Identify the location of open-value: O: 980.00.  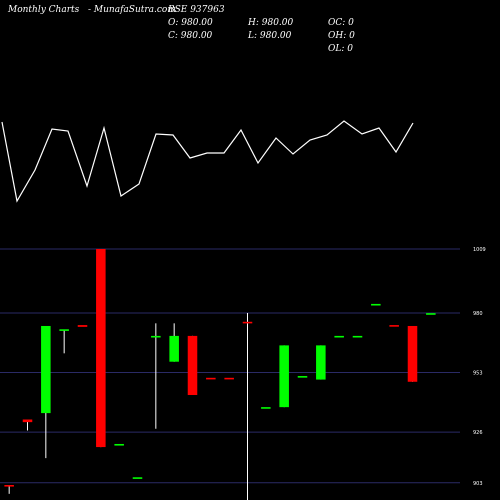
(190, 23).